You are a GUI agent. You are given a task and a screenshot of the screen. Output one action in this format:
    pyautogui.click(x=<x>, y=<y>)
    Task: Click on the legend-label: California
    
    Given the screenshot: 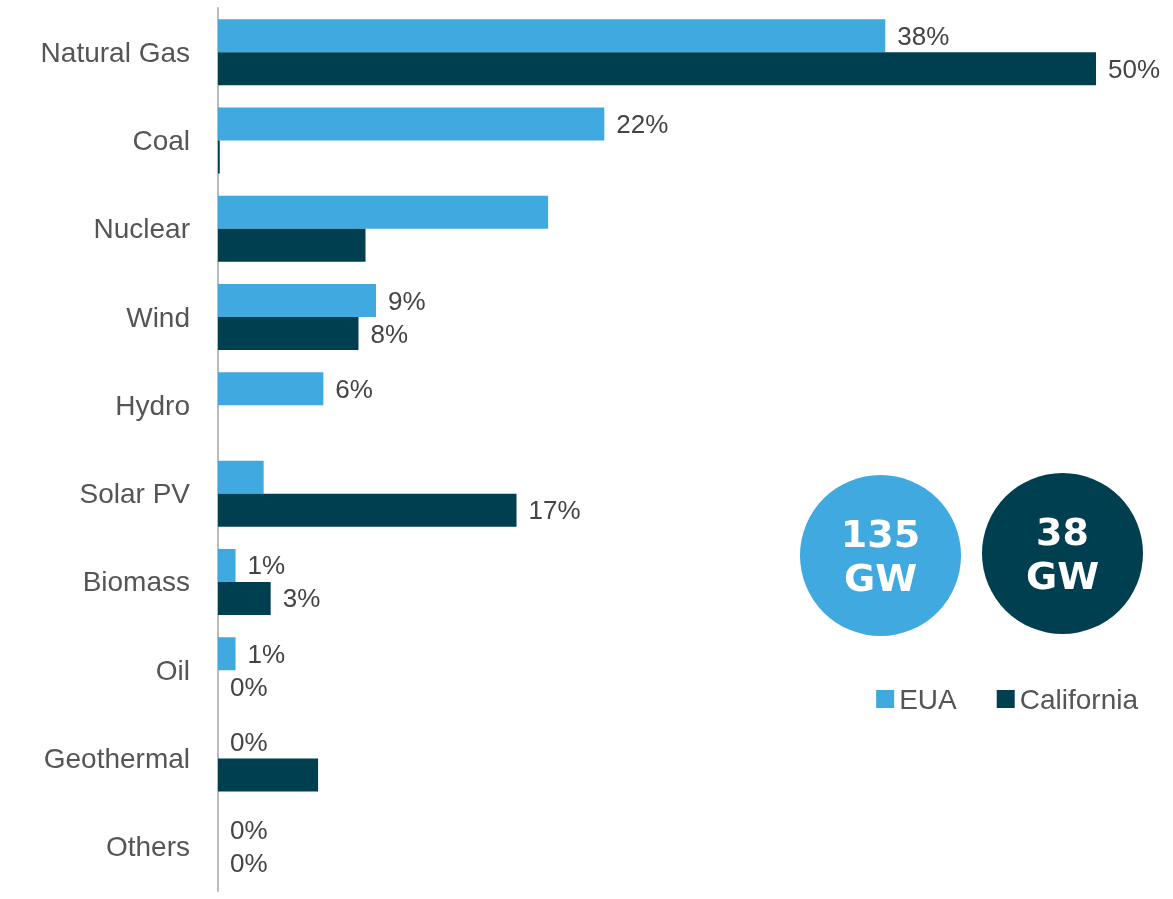 What is the action you would take?
    pyautogui.click(x=1079, y=699)
    